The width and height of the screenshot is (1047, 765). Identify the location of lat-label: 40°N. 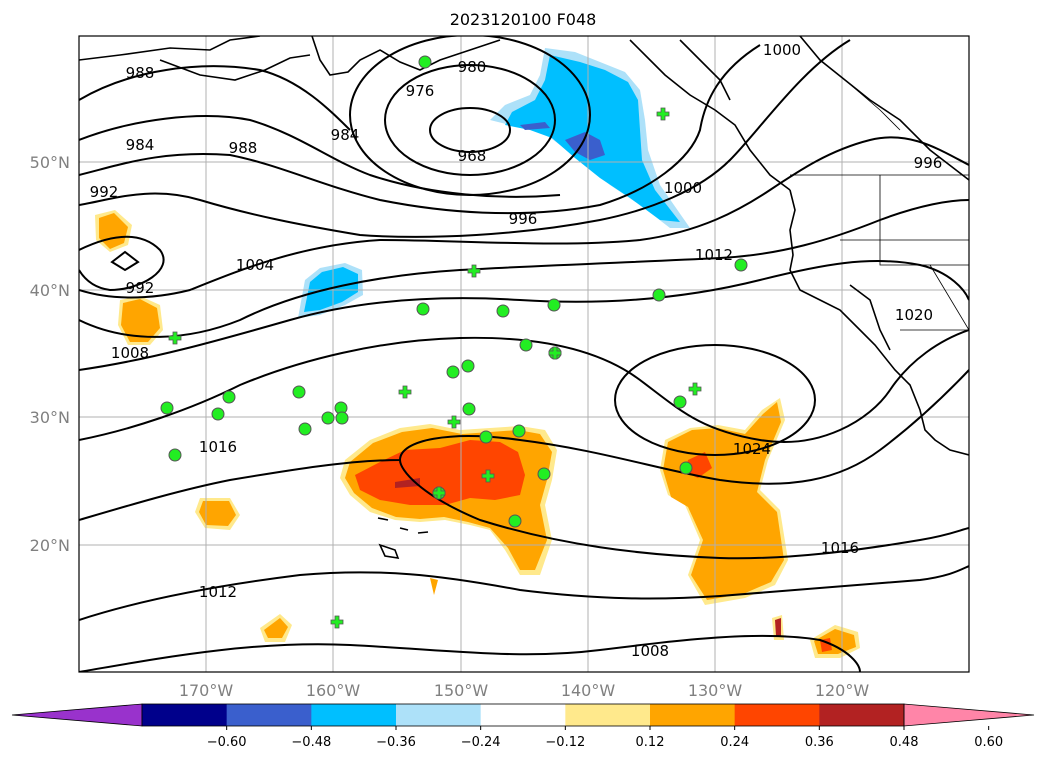
(50, 290).